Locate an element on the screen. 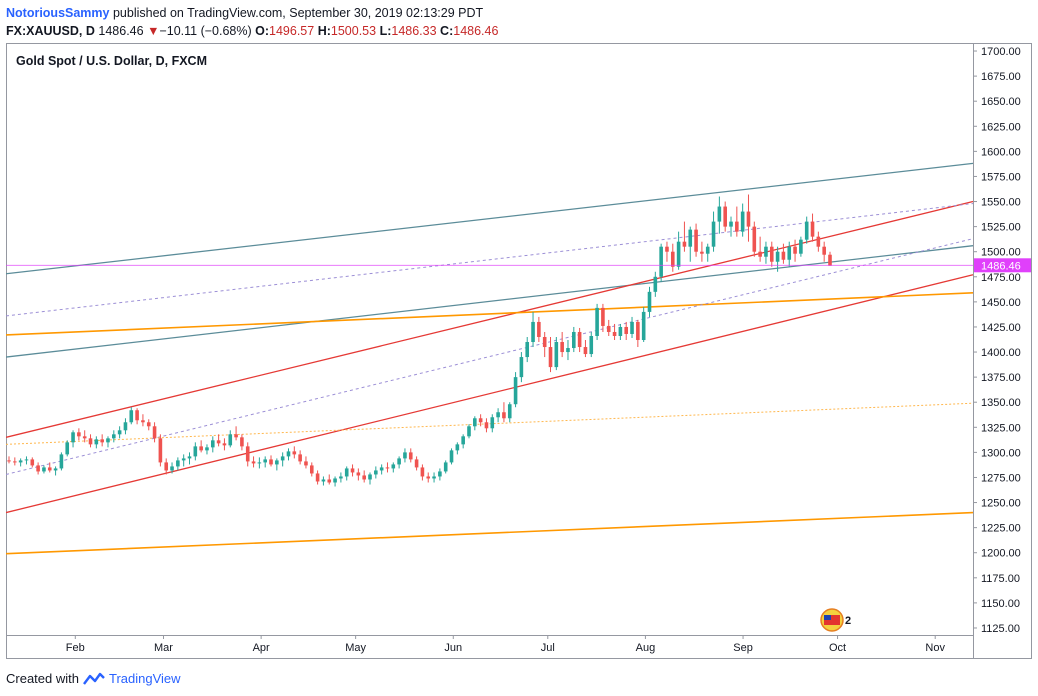  low-value: 1486.33 is located at coordinates (414, 31).